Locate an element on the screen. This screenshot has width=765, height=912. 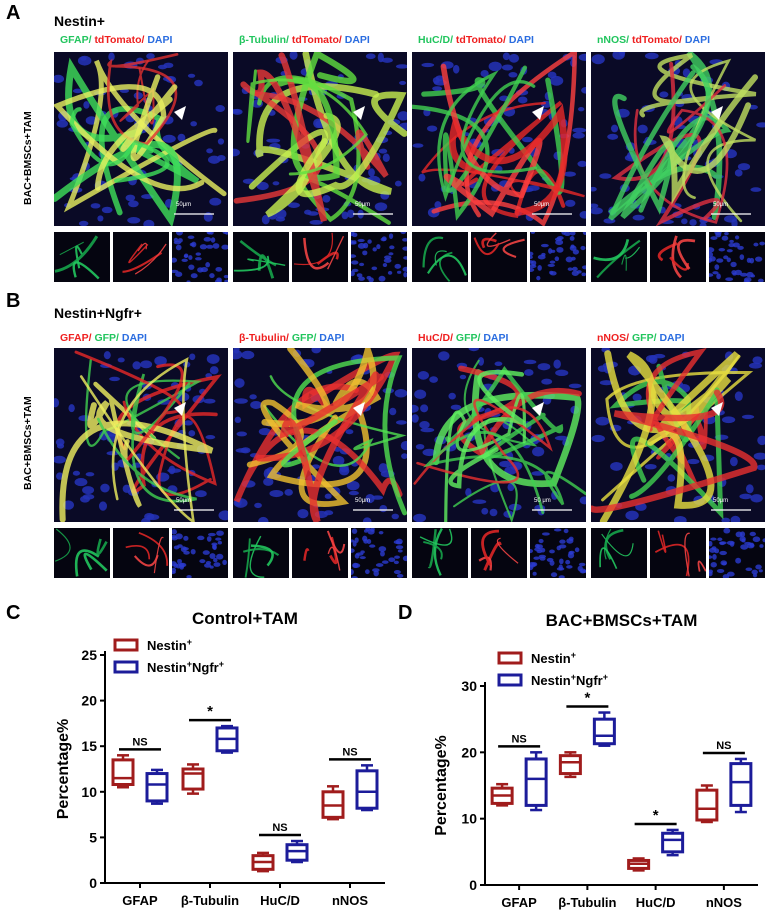
panel-a-title: Nestin+ is located at coordinates (79, 21).